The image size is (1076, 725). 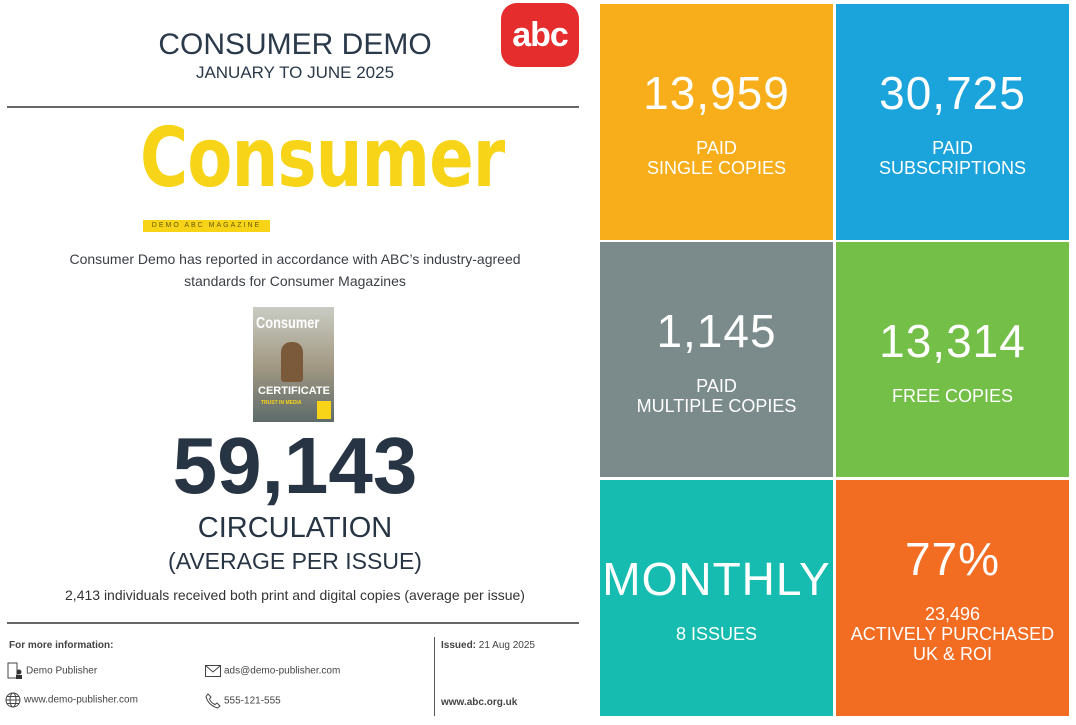 I want to click on website-link: www.demo-publisher.com, so click(x=81, y=700).